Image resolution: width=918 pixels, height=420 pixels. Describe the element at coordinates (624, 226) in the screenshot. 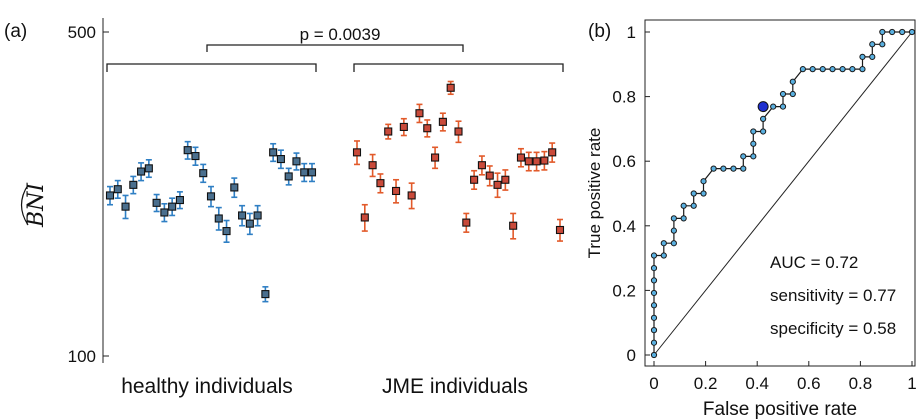

I see `y-tick-label: 0.4` at that location.